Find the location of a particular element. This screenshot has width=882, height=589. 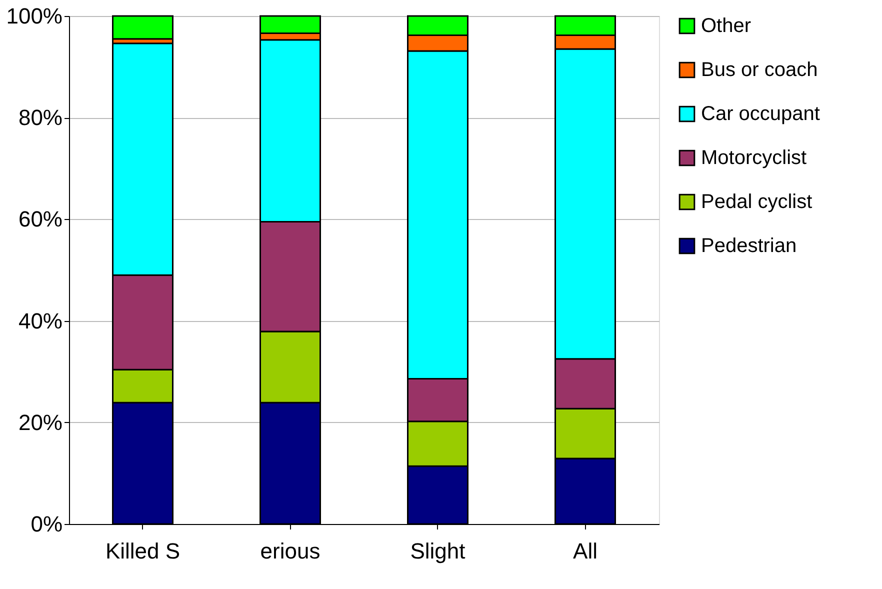

legend-label: Pedal cyclist is located at coordinates (757, 202).